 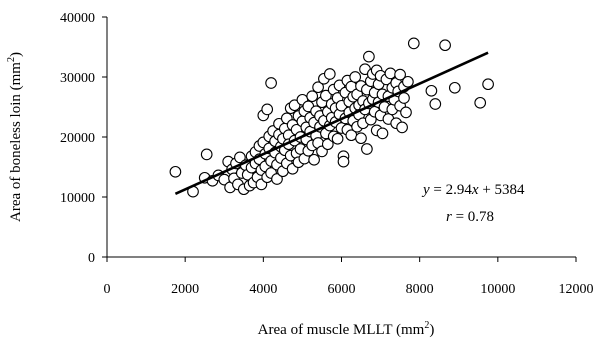 I want to click on y-axis-title-text: Area of boneless loin (mm, so click(x=16, y=142).